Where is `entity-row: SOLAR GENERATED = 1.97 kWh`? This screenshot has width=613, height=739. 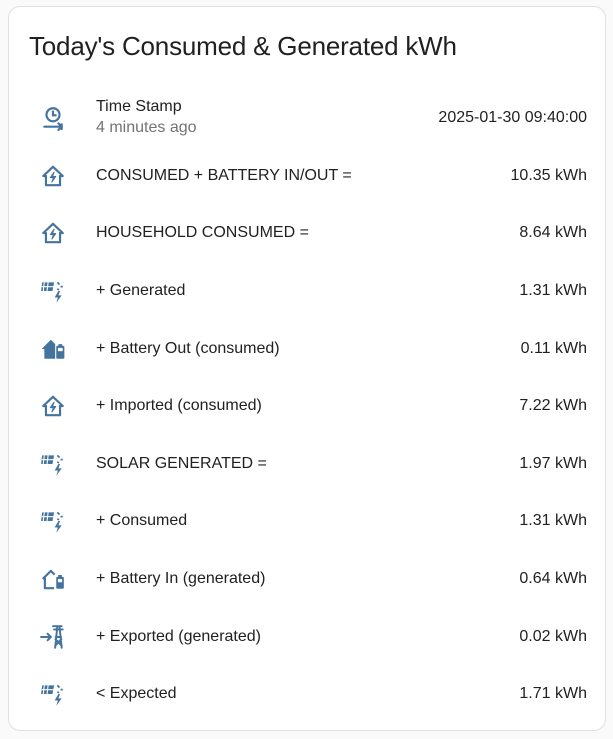 entity-row: SOLAR GENERATED = 1.97 kWh is located at coordinates (307, 464).